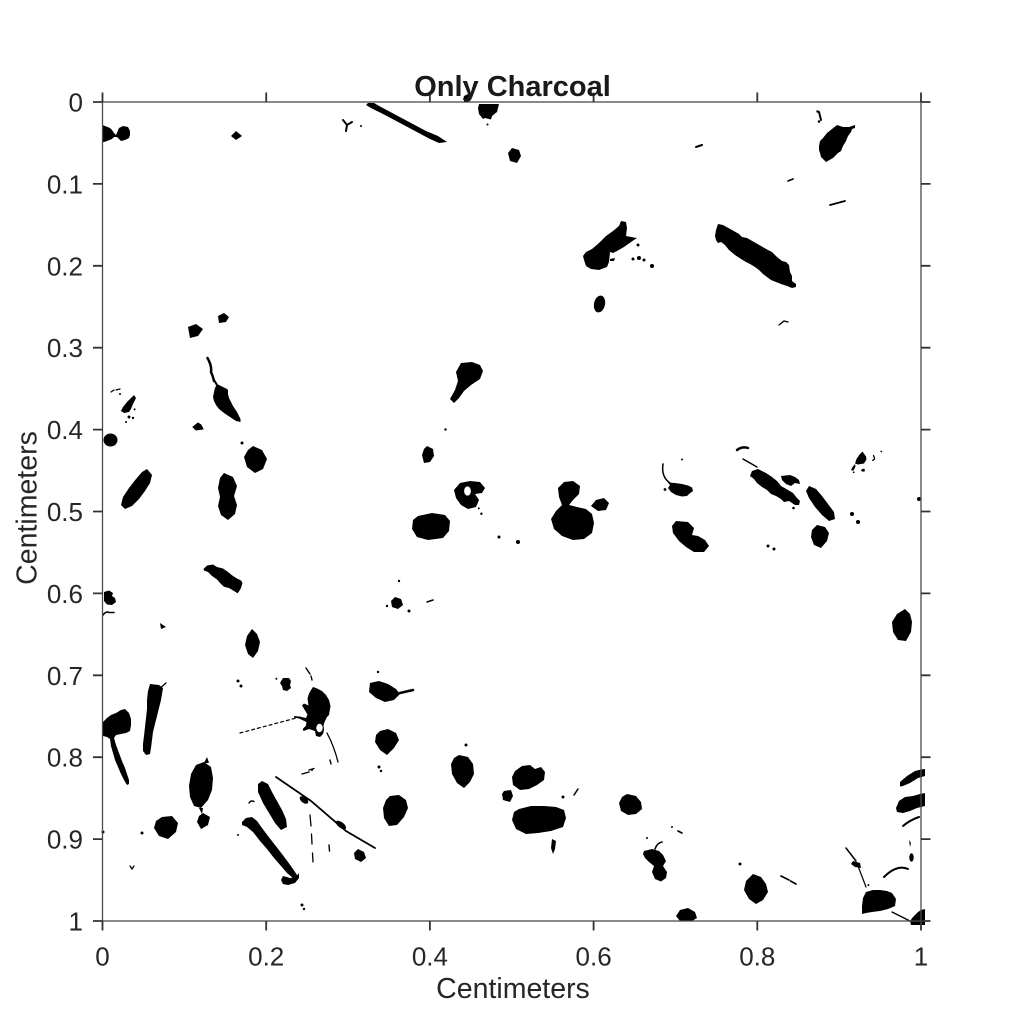 The width and height of the screenshot is (1024, 1024). What do you see at coordinates (65, 676) in the screenshot?
I see `svg-text: 0.7` at bounding box center [65, 676].